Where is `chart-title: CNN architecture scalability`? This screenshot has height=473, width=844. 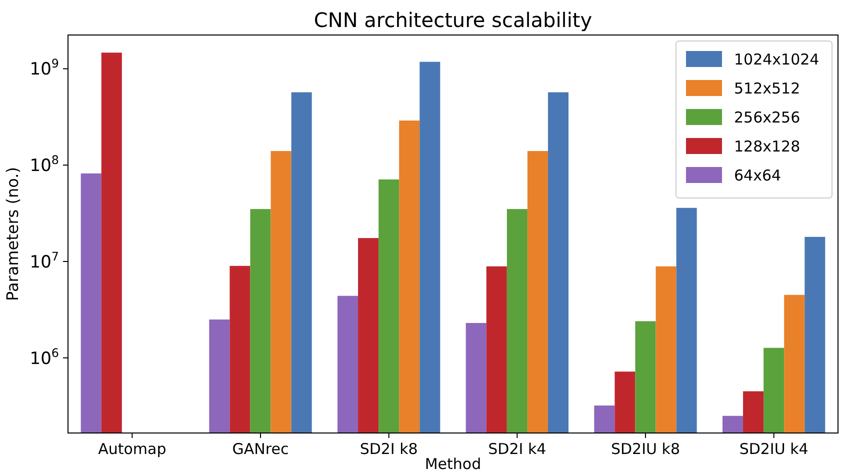 chart-title: CNN architecture scalability is located at coordinates (453, 20).